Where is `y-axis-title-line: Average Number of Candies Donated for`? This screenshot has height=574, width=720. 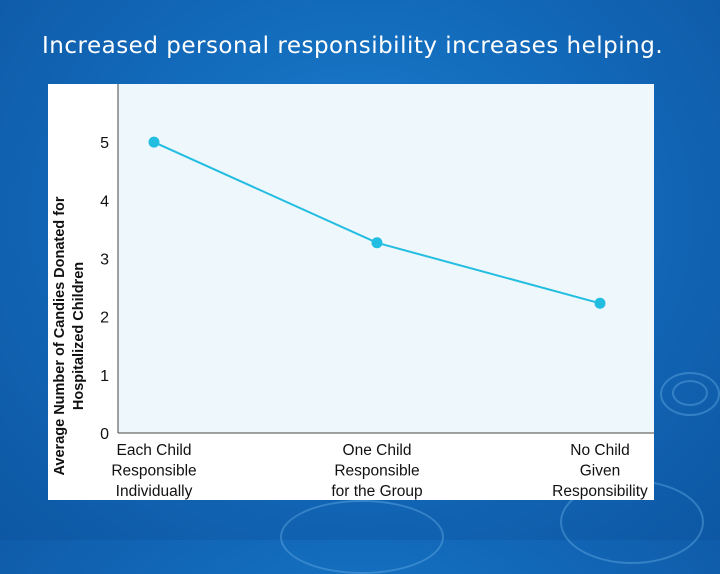 y-axis-title-line: Average Number of Candies Donated for is located at coordinates (60, 335).